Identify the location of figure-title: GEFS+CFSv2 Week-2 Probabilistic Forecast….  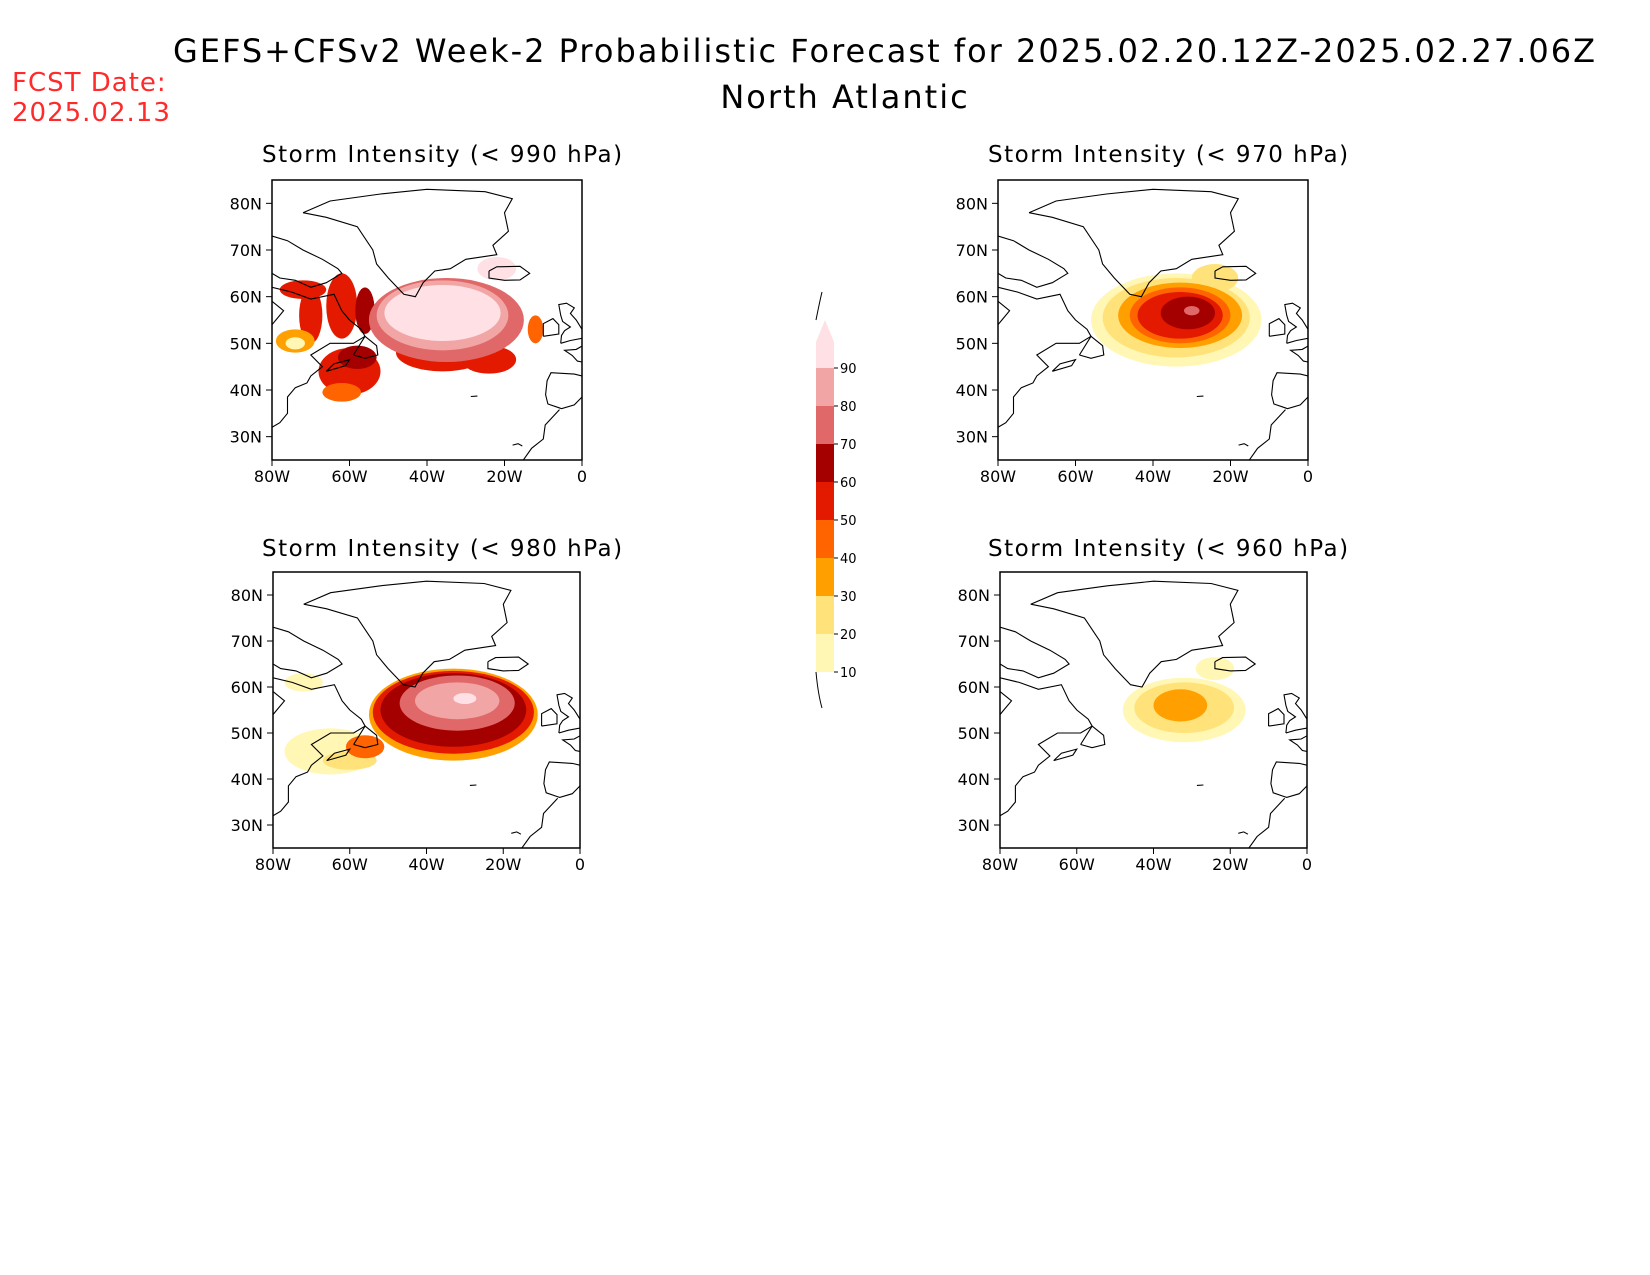
(885, 51).